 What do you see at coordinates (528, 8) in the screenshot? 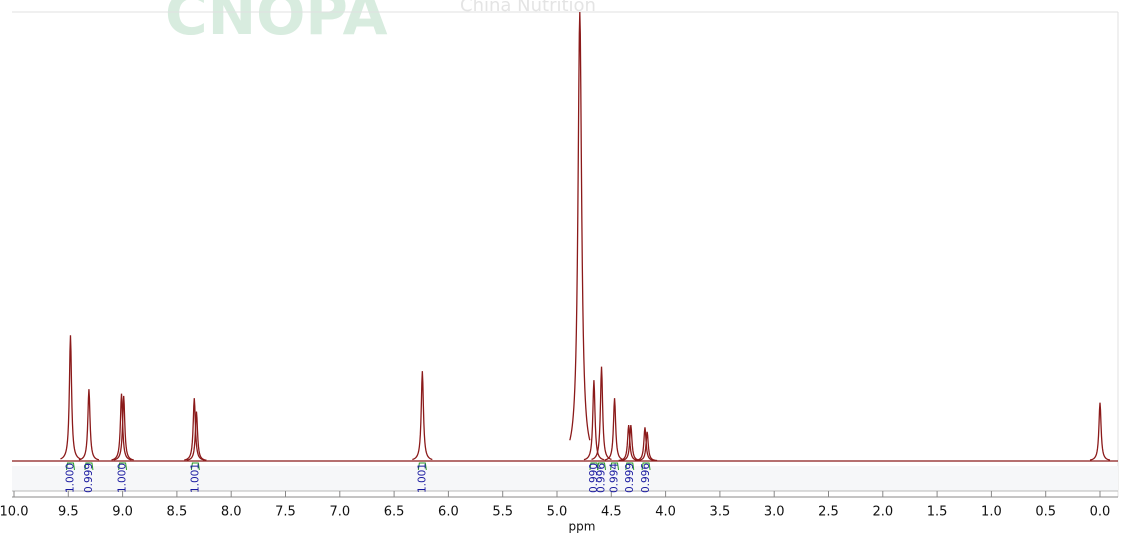
I see `watermark-text: China Nutrition` at bounding box center [528, 8].